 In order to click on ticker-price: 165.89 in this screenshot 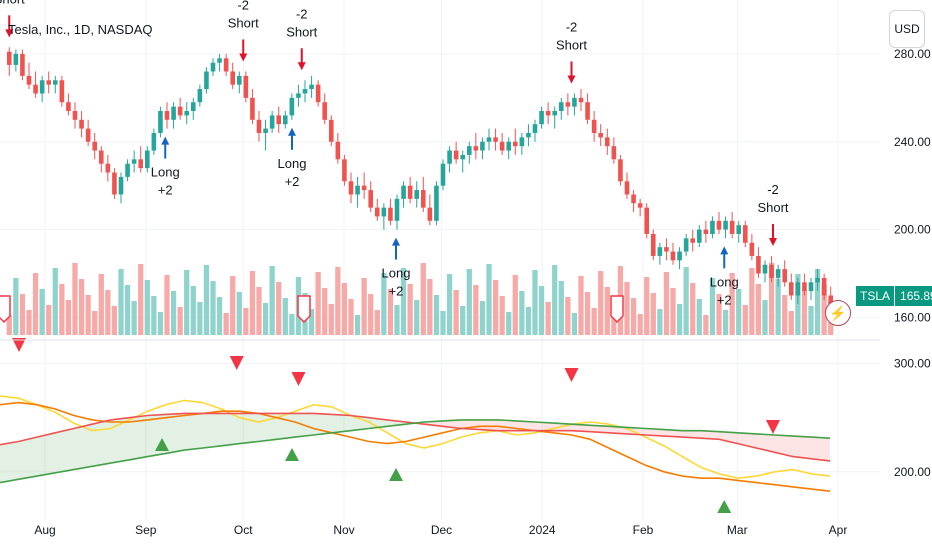, I will do `click(913, 296)`.